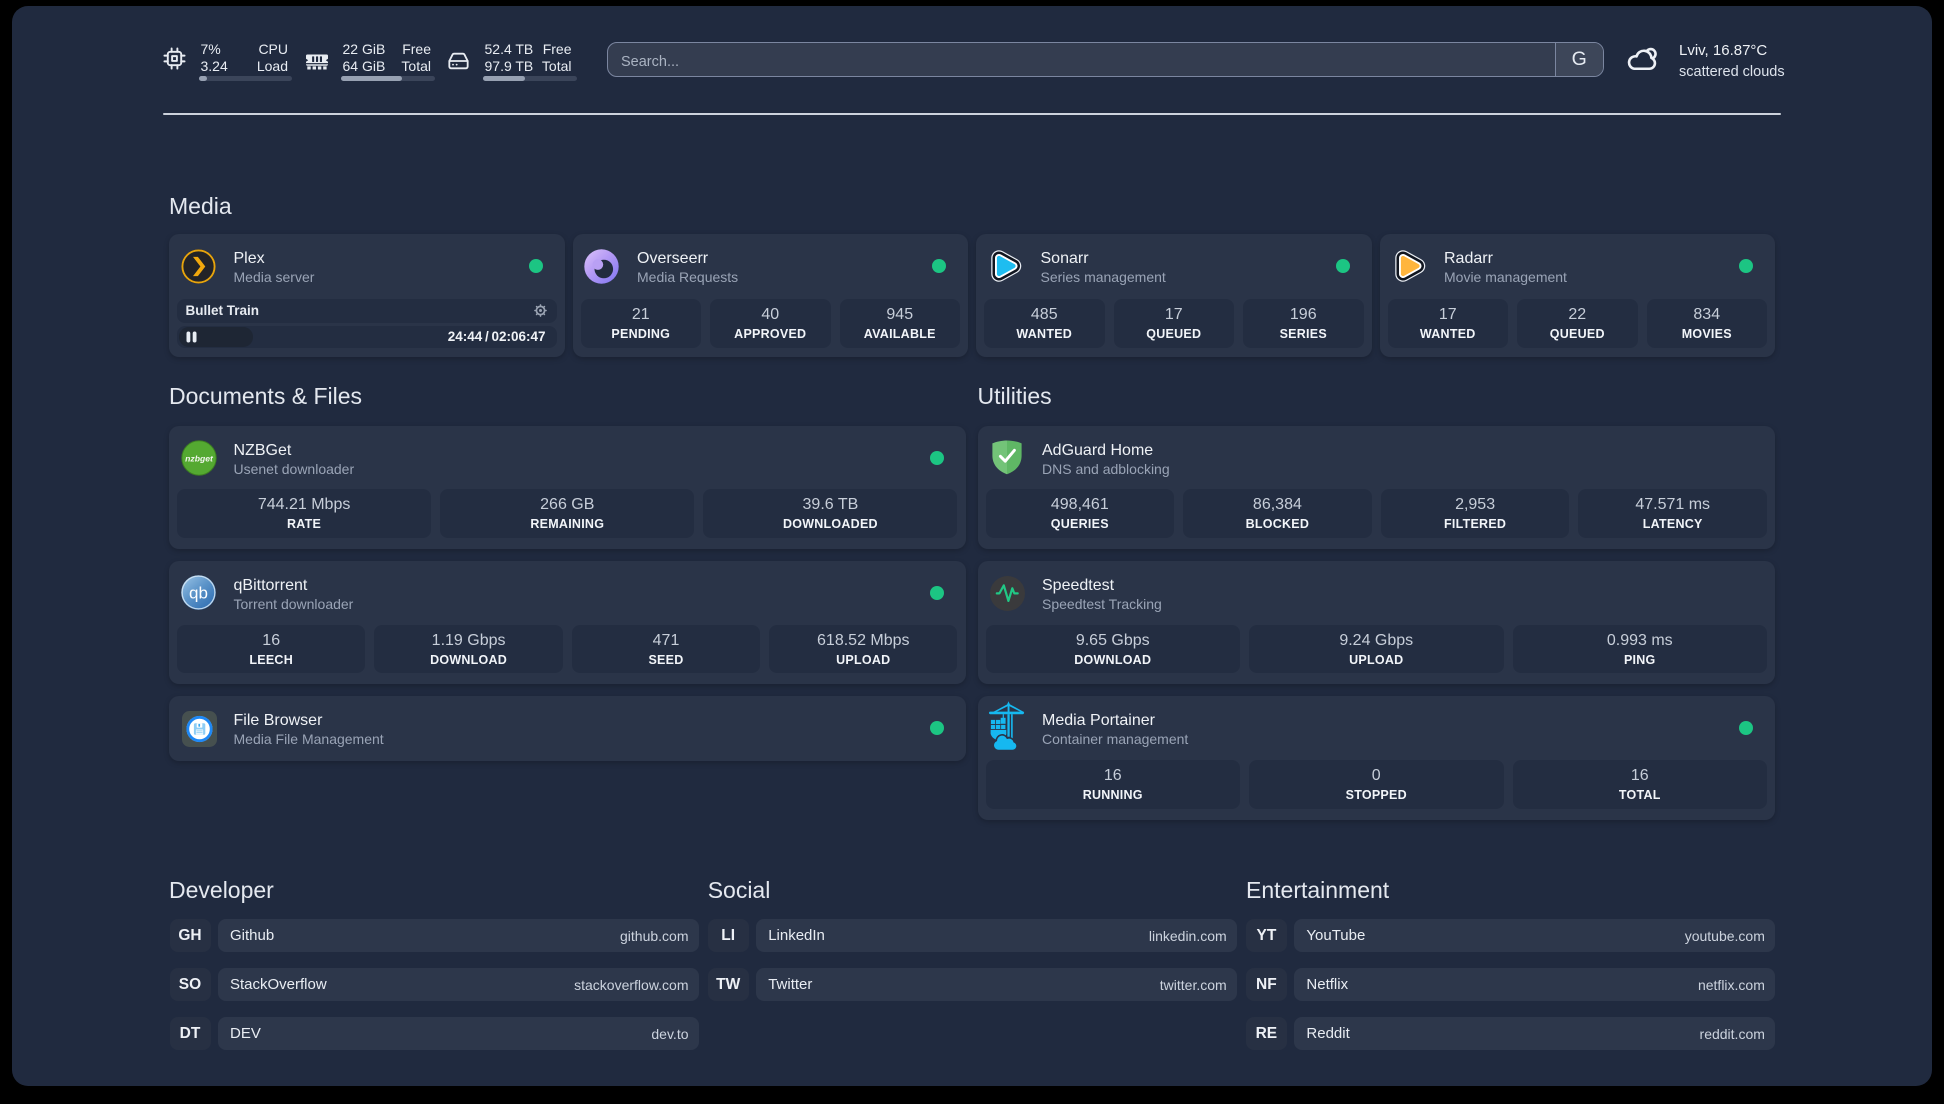 Image resolution: width=1944 pixels, height=1104 pixels. Describe the element at coordinates (198, 592) in the screenshot. I see `svg-text: qb` at that location.